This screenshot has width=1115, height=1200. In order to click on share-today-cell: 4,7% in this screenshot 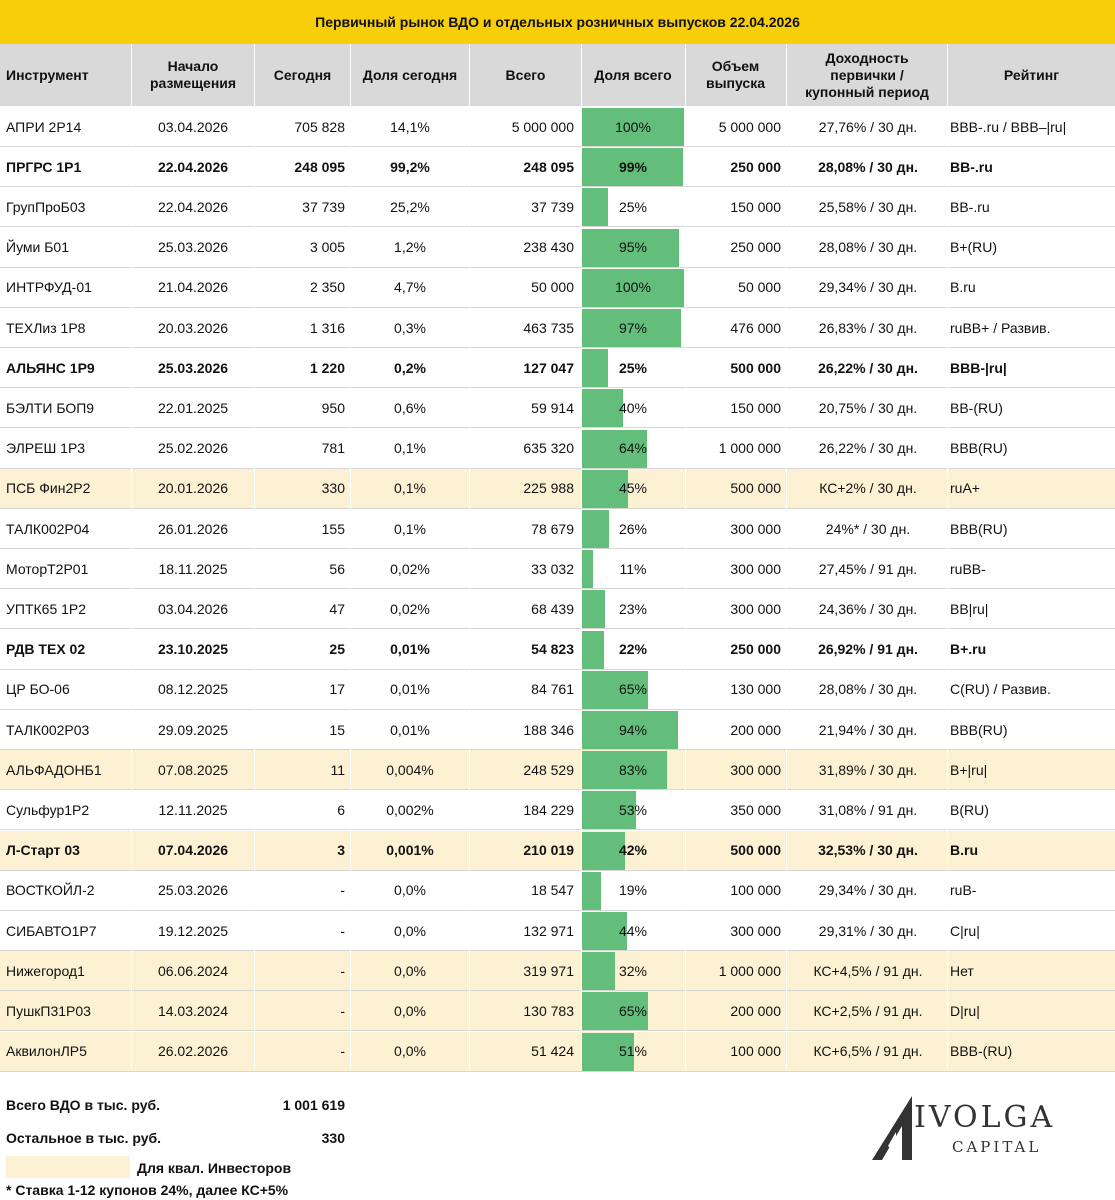, I will do `click(410, 287)`.